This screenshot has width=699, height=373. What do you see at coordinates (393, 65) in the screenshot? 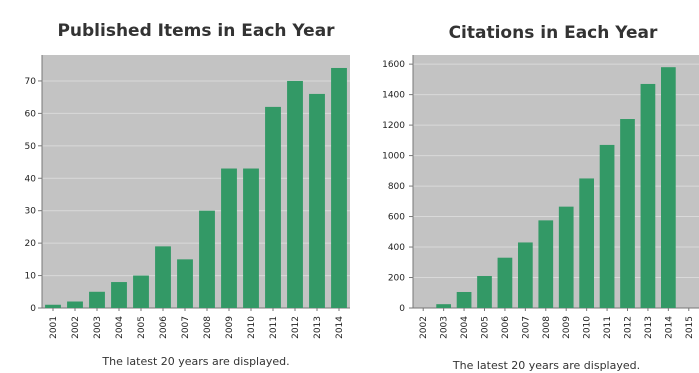
I see `y-tick-label: 1600` at bounding box center [393, 65].